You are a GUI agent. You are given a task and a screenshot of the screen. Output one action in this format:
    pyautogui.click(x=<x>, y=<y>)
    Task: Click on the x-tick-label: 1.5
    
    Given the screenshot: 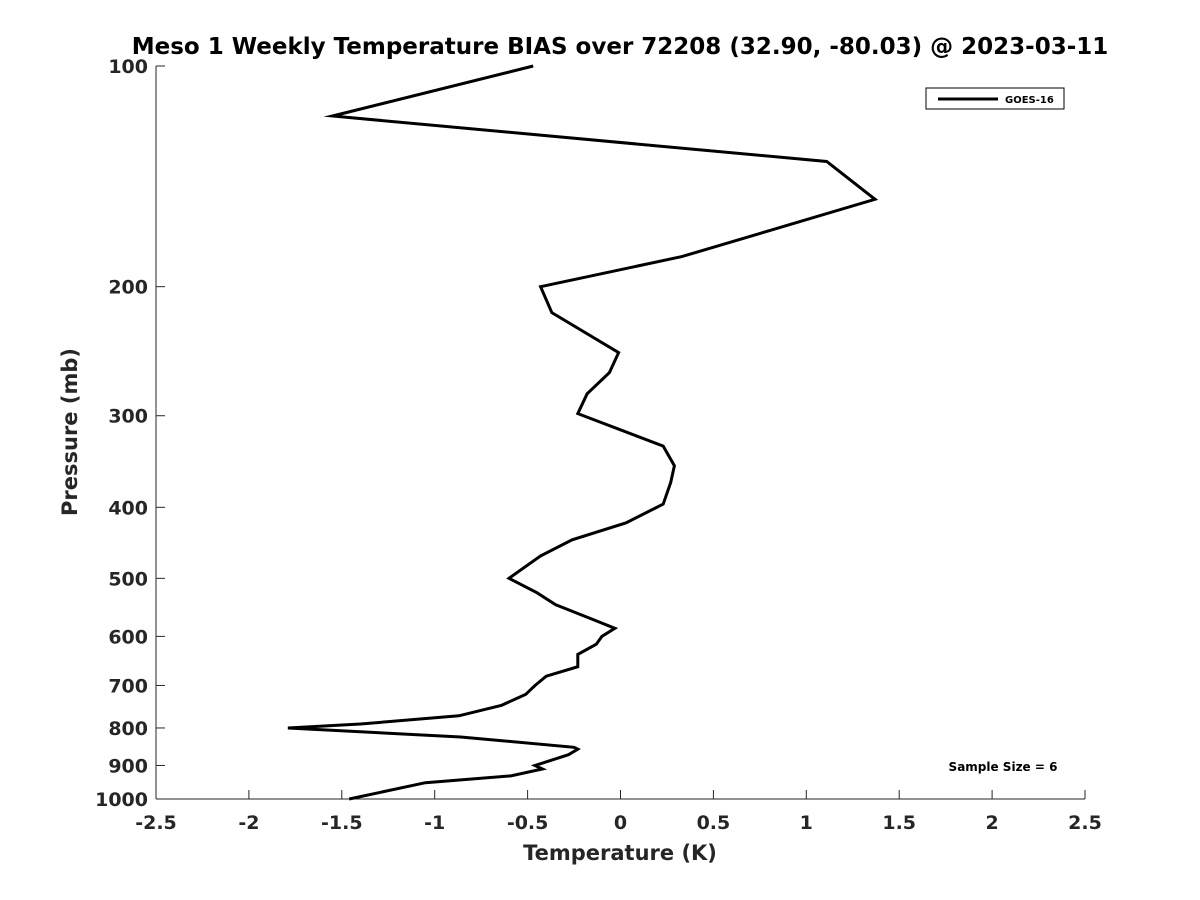 What is the action you would take?
    pyautogui.click(x=899, y=823)
    